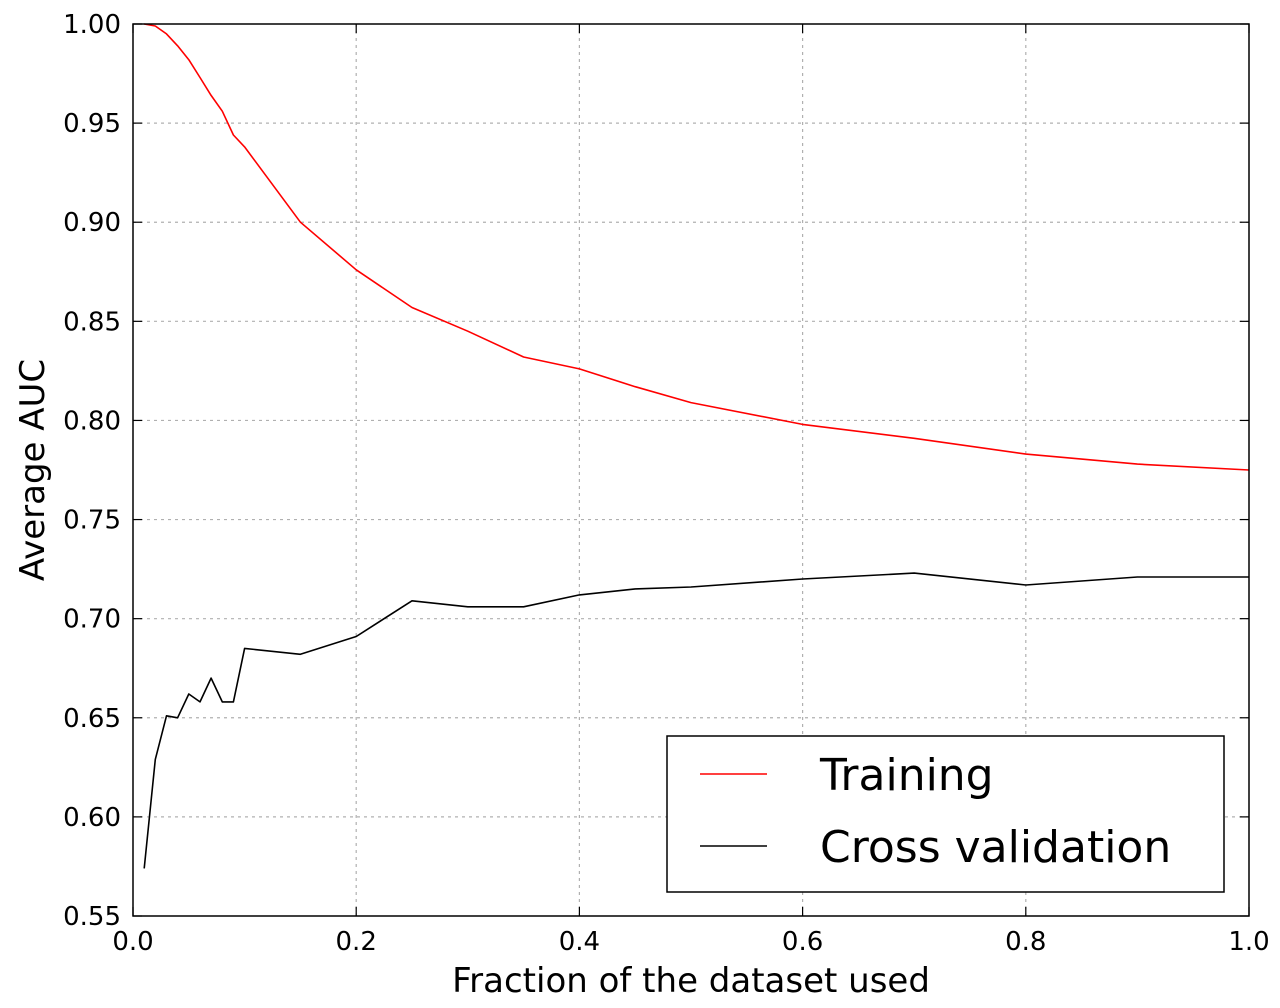 Image resolution: width=1280 pixels, height=1008 pixels. Describe the element at coordinates (802, 942) in the screenshot. I see `x-tick-label: 0.6` at that location.